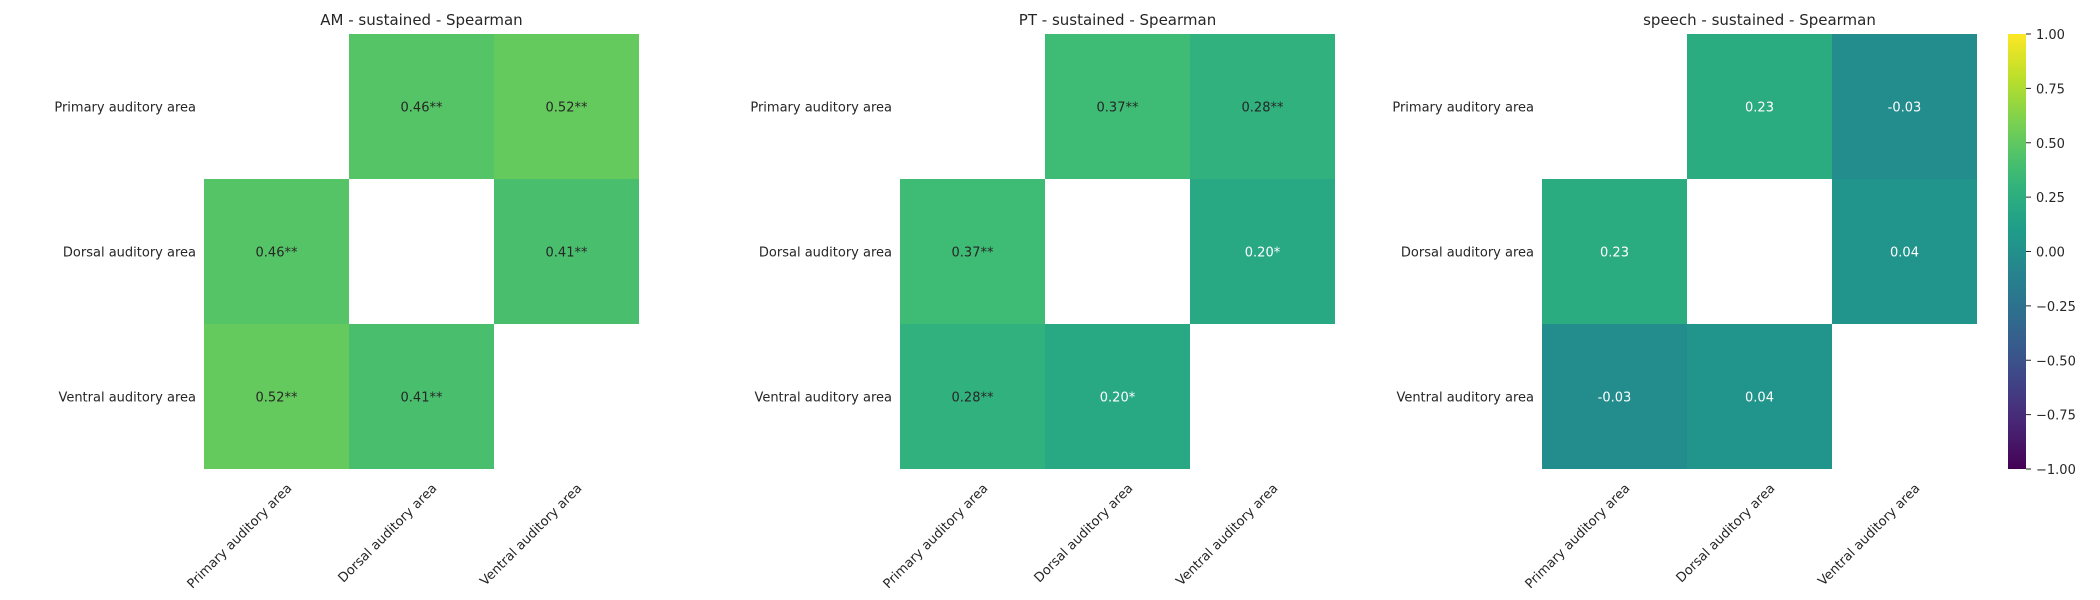 The width and height of the screenshot is (2100, 600). What do you see at coordinates (2050, 144) in the screenshot?
I see `colorbar-tick-label: 0.50` at bounding box center [2050, 144].